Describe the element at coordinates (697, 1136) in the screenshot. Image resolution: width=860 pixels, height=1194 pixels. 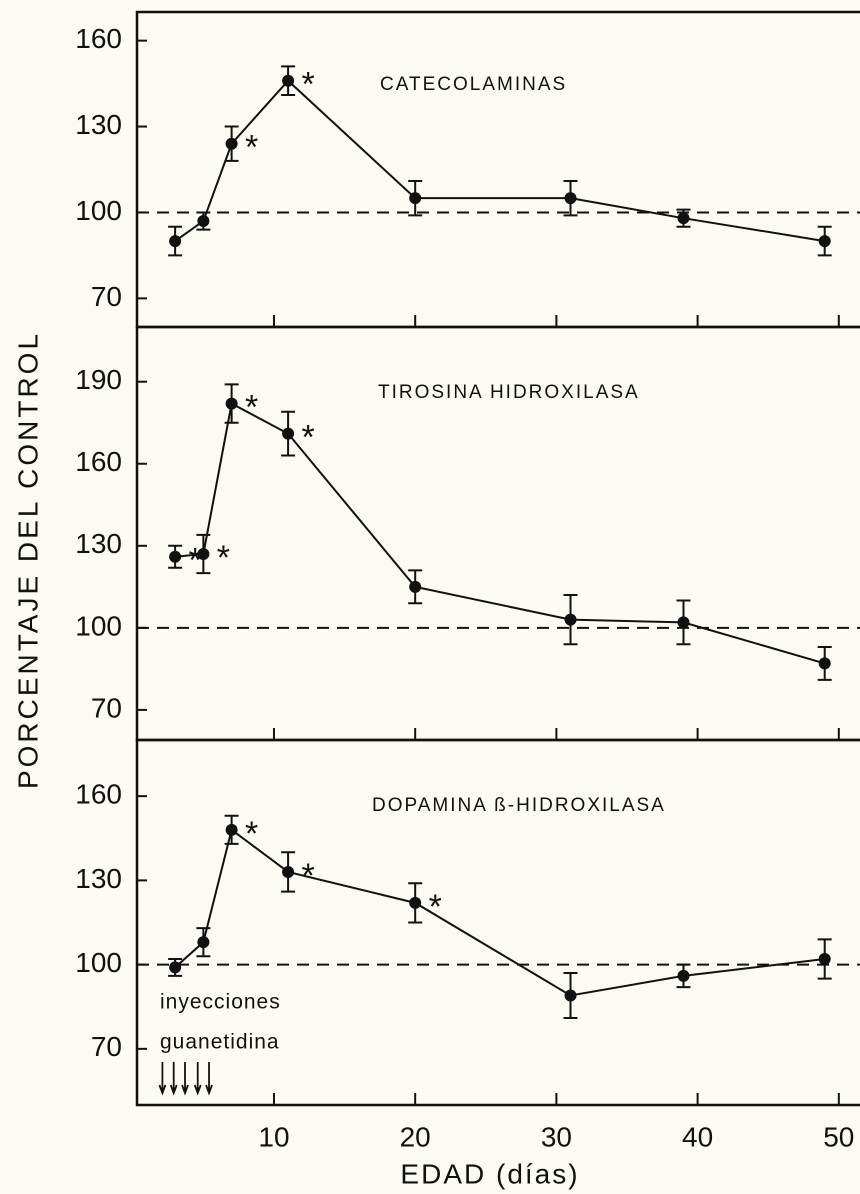
I see `x-tick-label: 40` at that location.